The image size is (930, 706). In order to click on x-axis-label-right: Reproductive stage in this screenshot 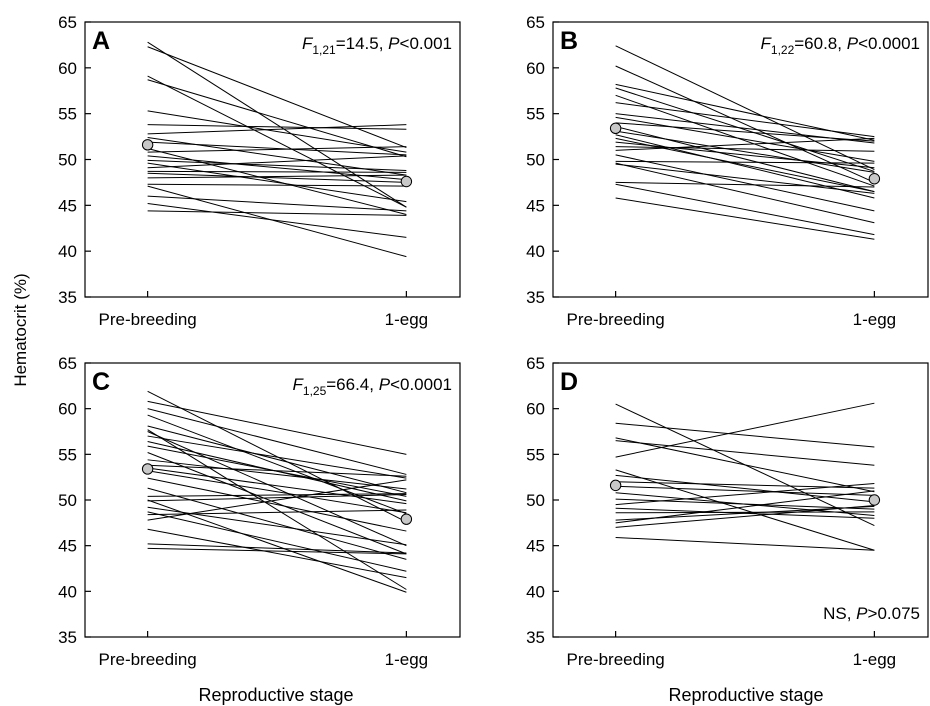, I will do `click(745, 695)`.